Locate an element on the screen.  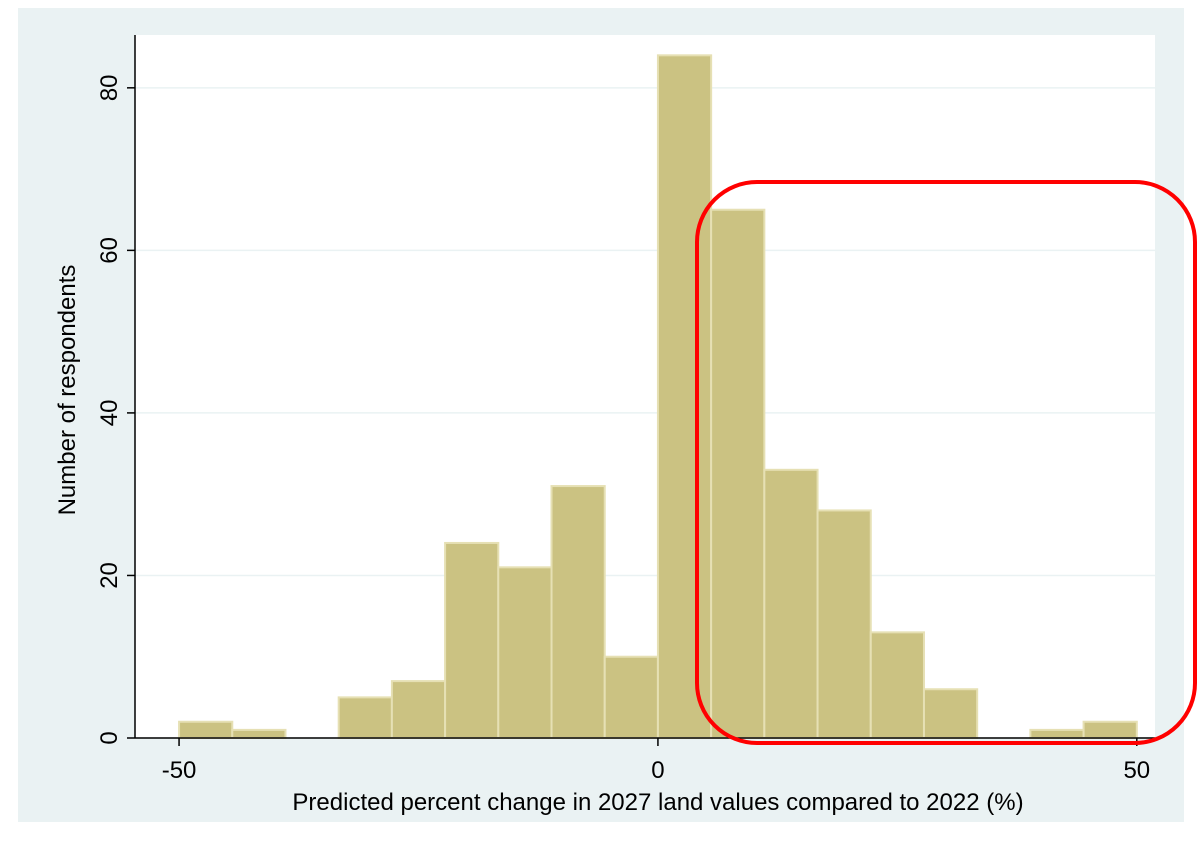
x-tick-label: 0 is located at coordinates (657, 770).